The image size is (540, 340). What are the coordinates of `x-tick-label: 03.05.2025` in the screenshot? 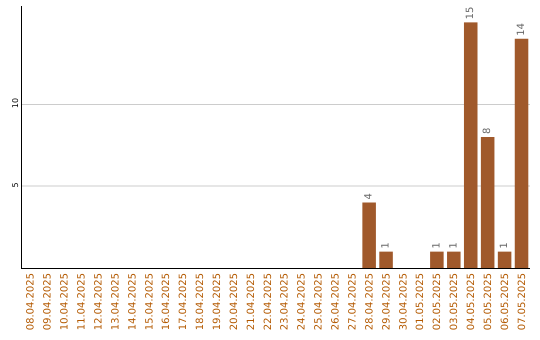 It's located at (454, 301).